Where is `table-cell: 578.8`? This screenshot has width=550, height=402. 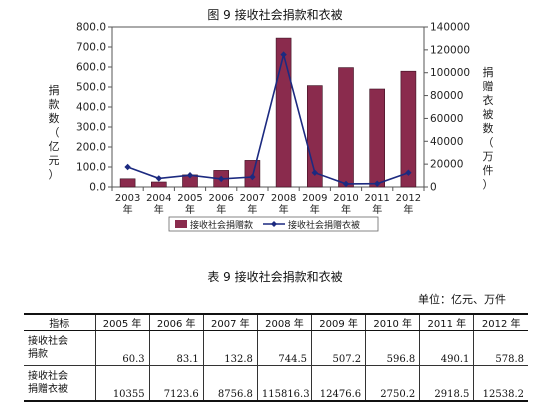 table-cell: 578.8 is located at coordinates (500, 348).